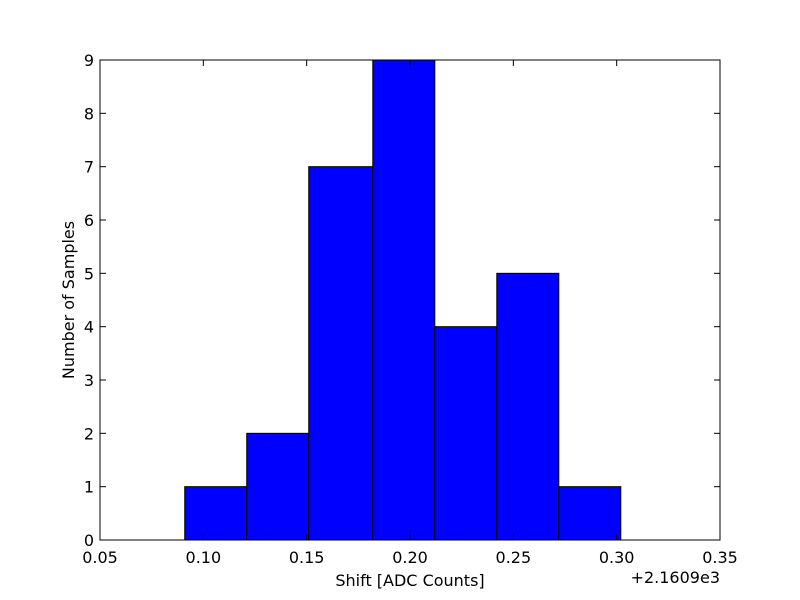  Describe the element at coordinates (100, 557) in the screenshot. I see `x-tick-label: 0.05` at that location.